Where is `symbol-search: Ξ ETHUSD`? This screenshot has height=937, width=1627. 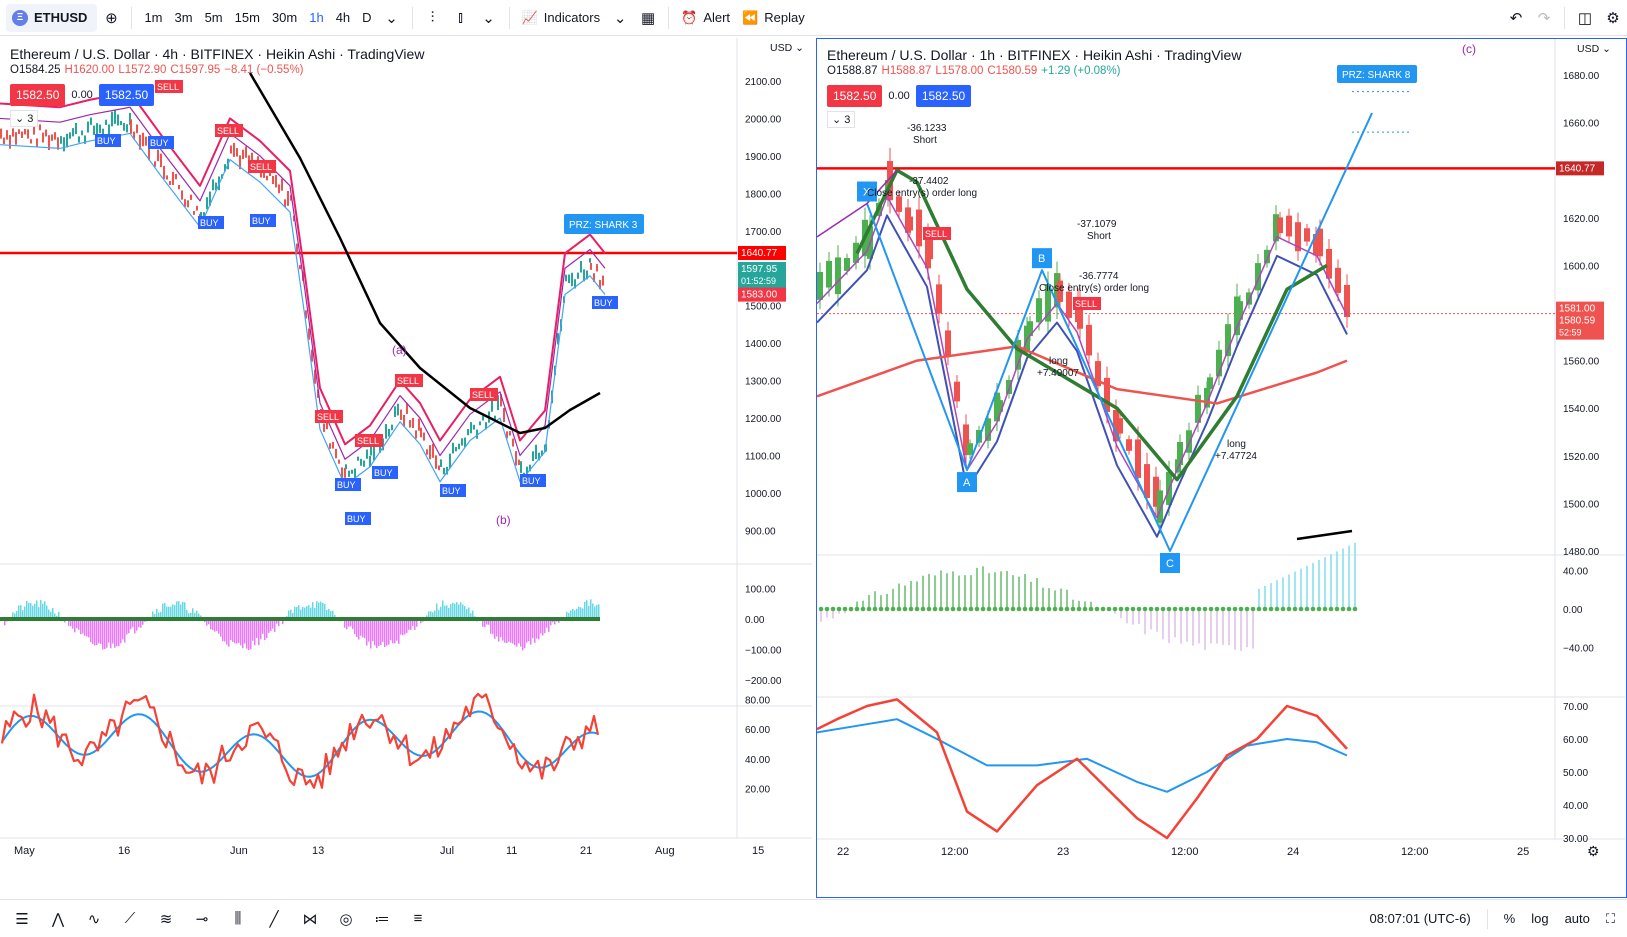 symbol-search: Ξ ETHUSD is located at coordinates (52, 17).